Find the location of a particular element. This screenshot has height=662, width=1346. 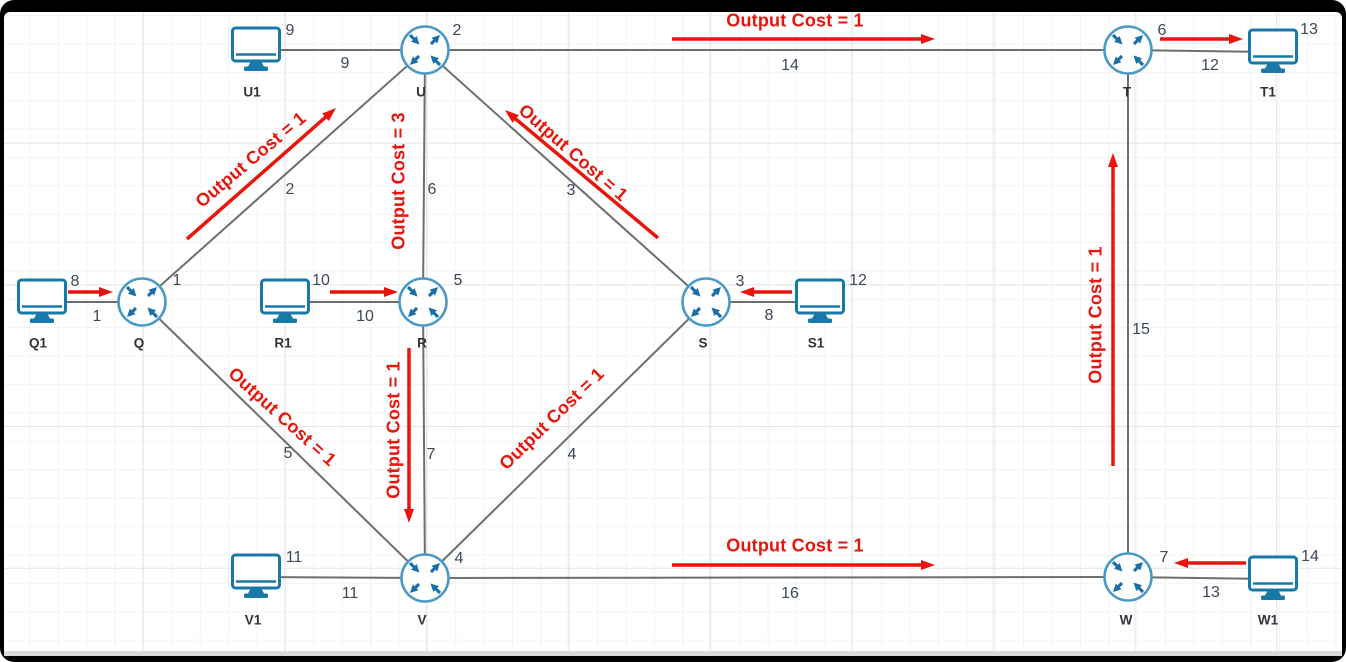

pc-icon-V1 is located at coordinates (256, 575).